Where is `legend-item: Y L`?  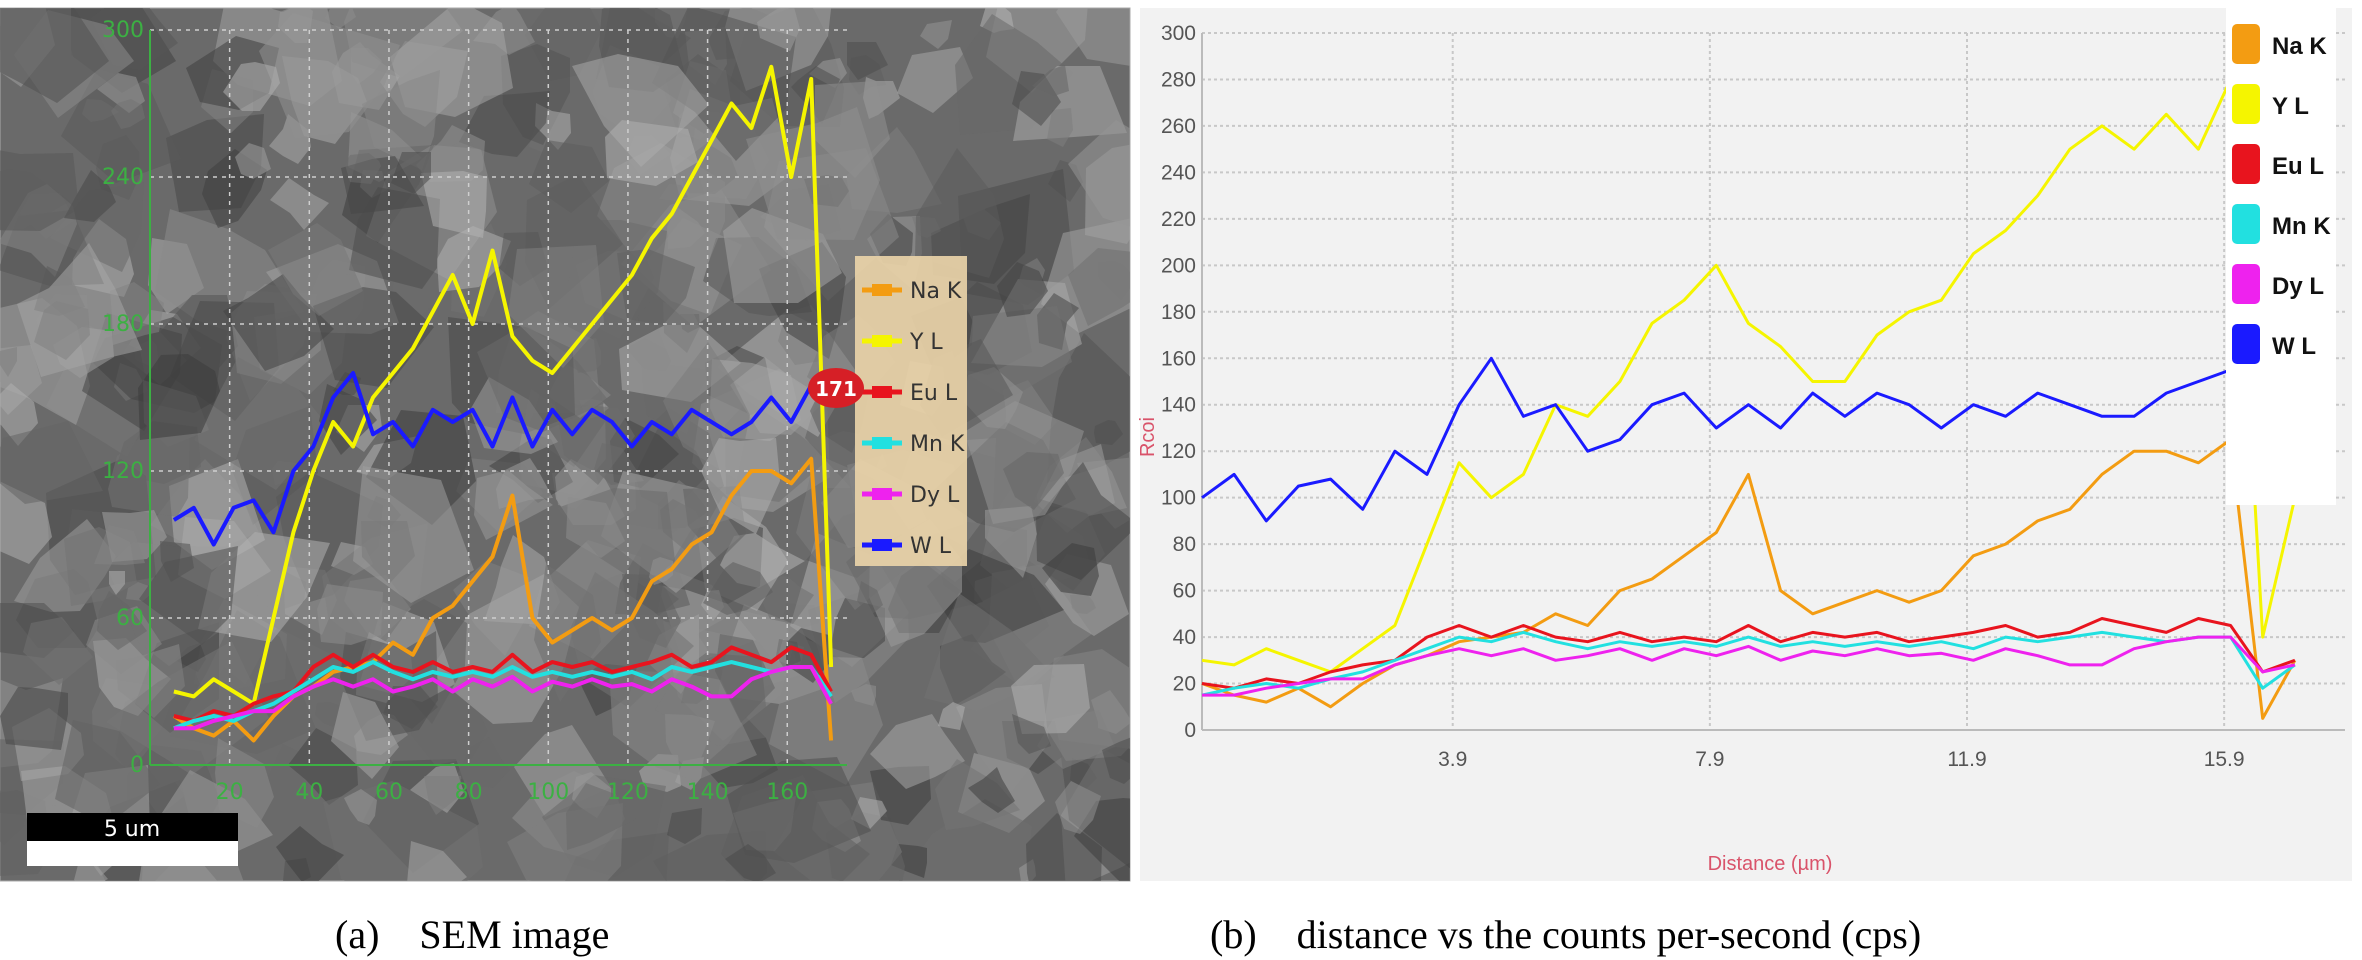 legend-item: Y L is located at coordinates (902, 342).